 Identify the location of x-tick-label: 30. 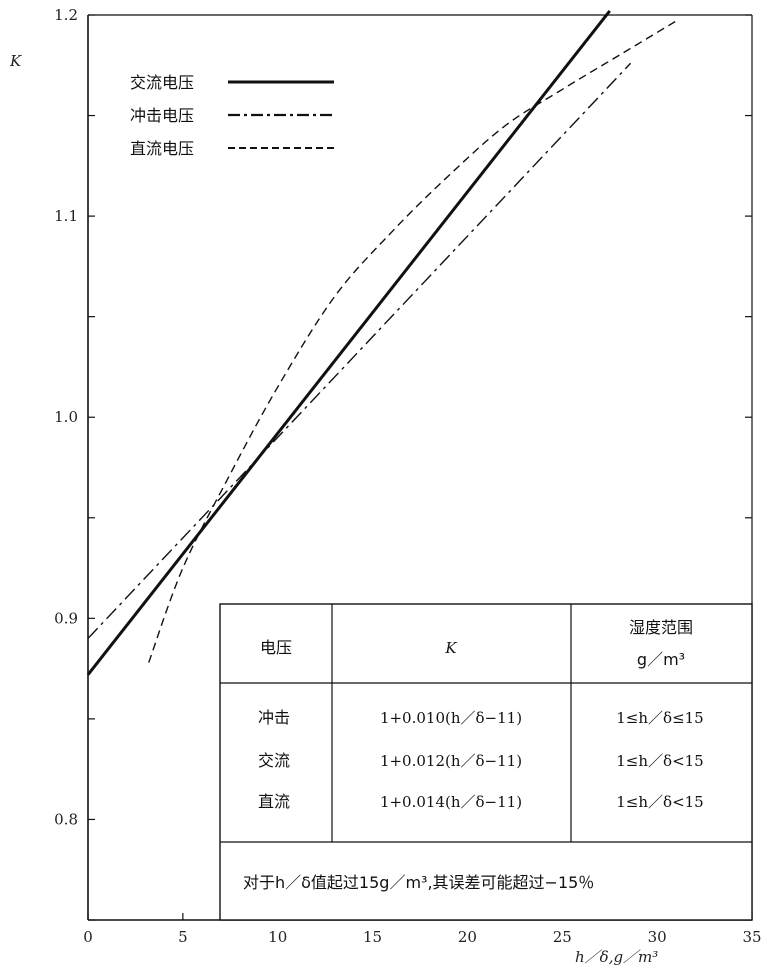
(657, 937).